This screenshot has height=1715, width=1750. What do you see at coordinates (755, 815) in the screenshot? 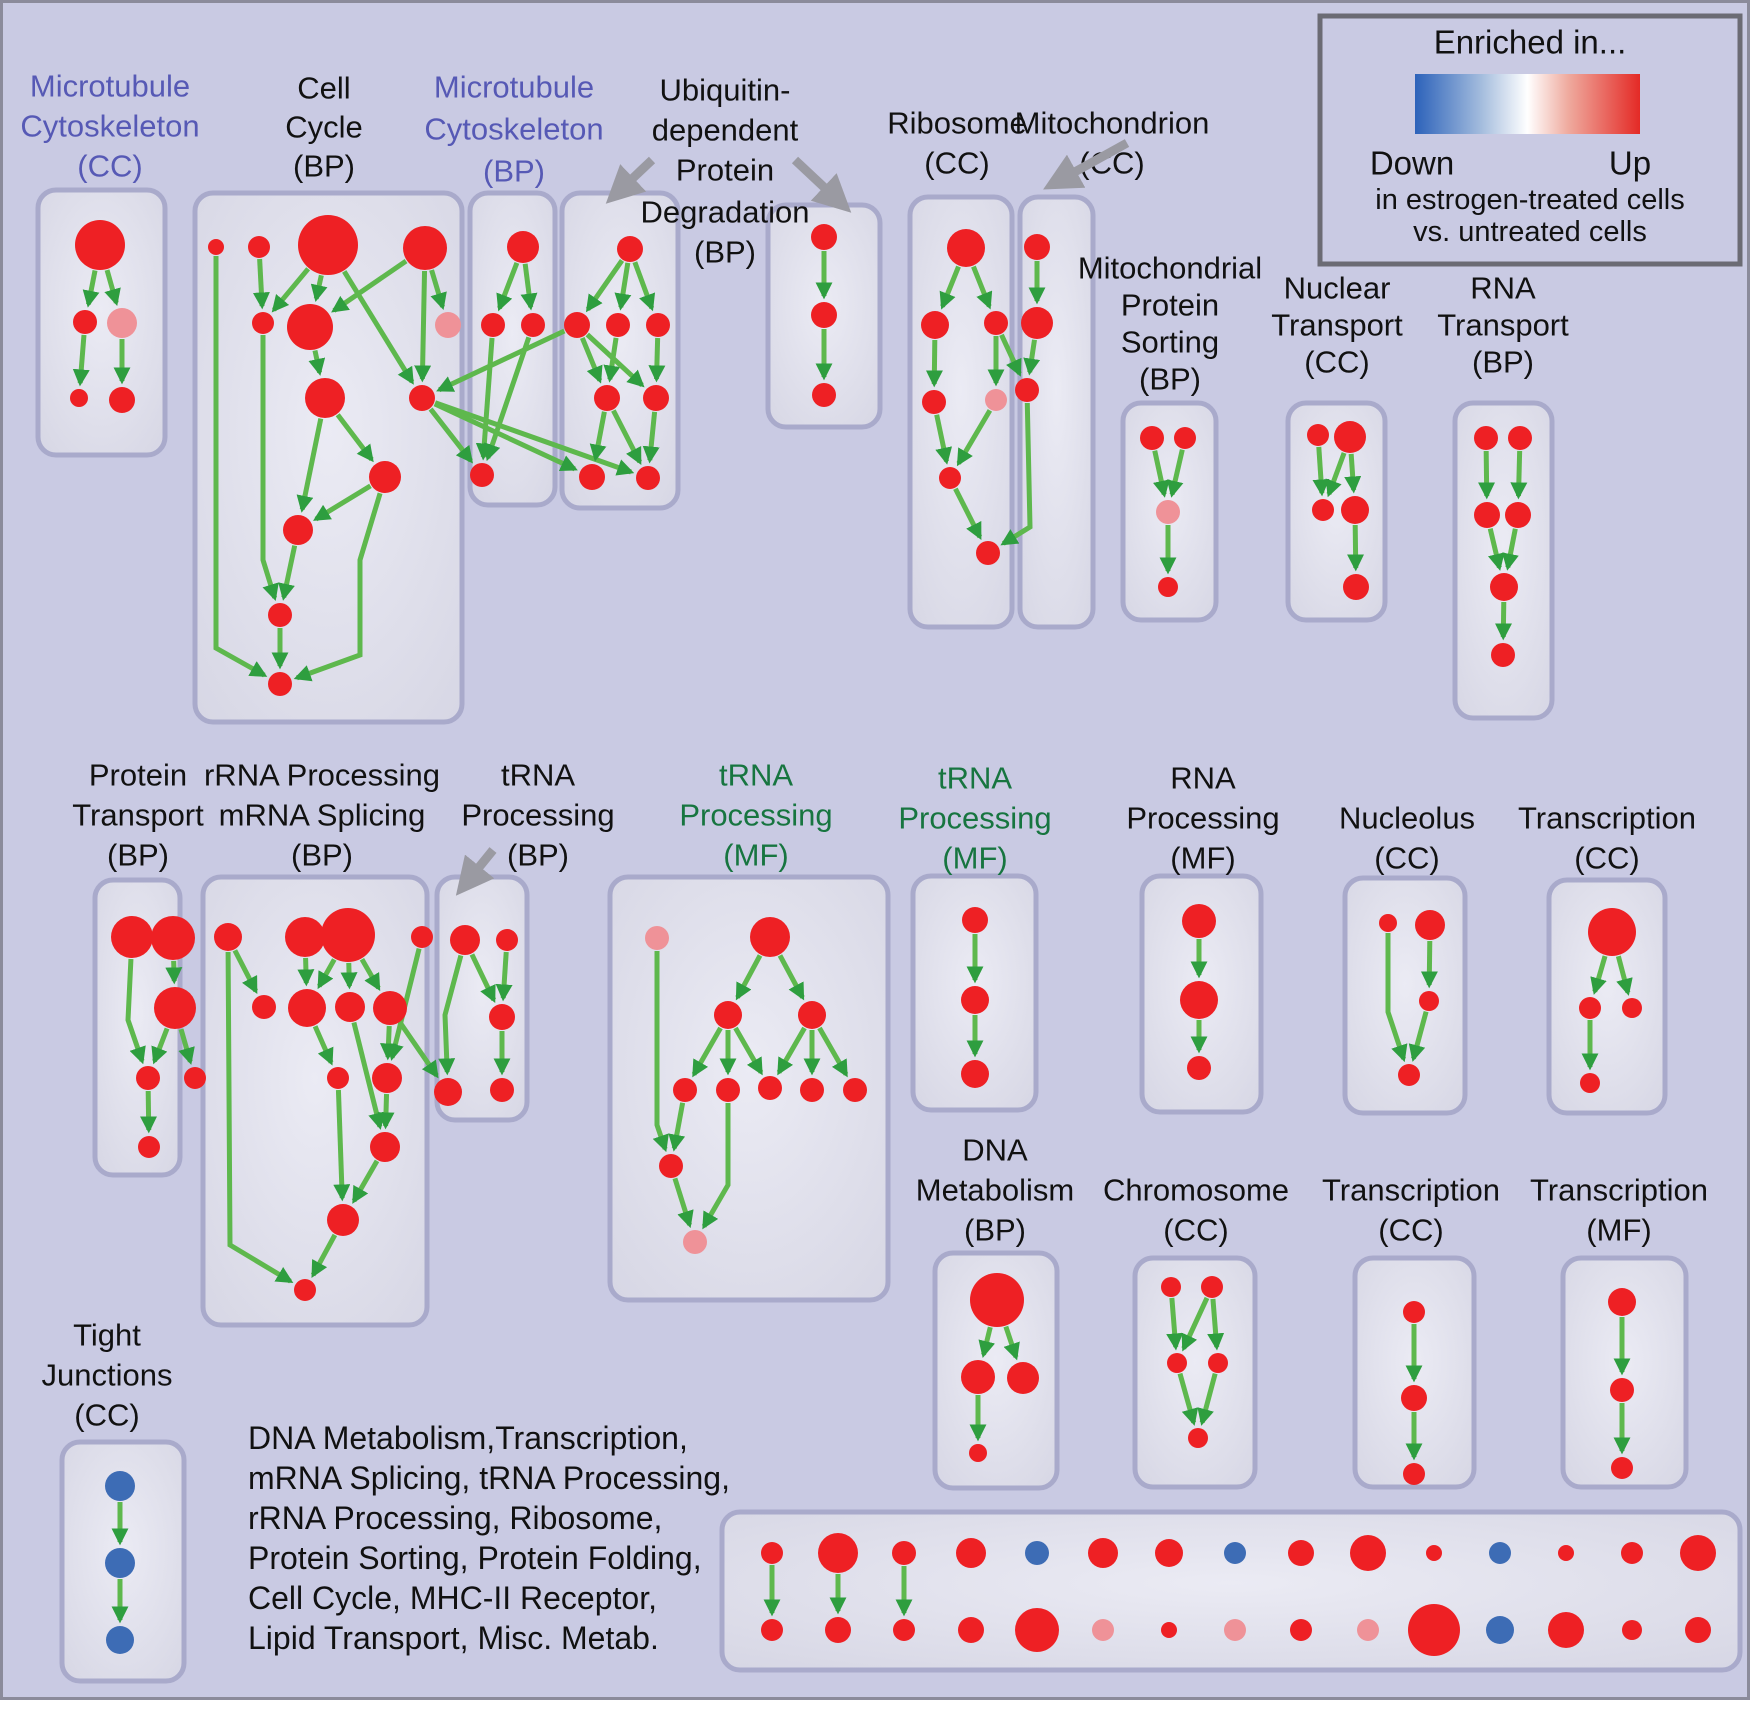
I see `group-label-tmf: Processing` at bounding box center [755, 815].